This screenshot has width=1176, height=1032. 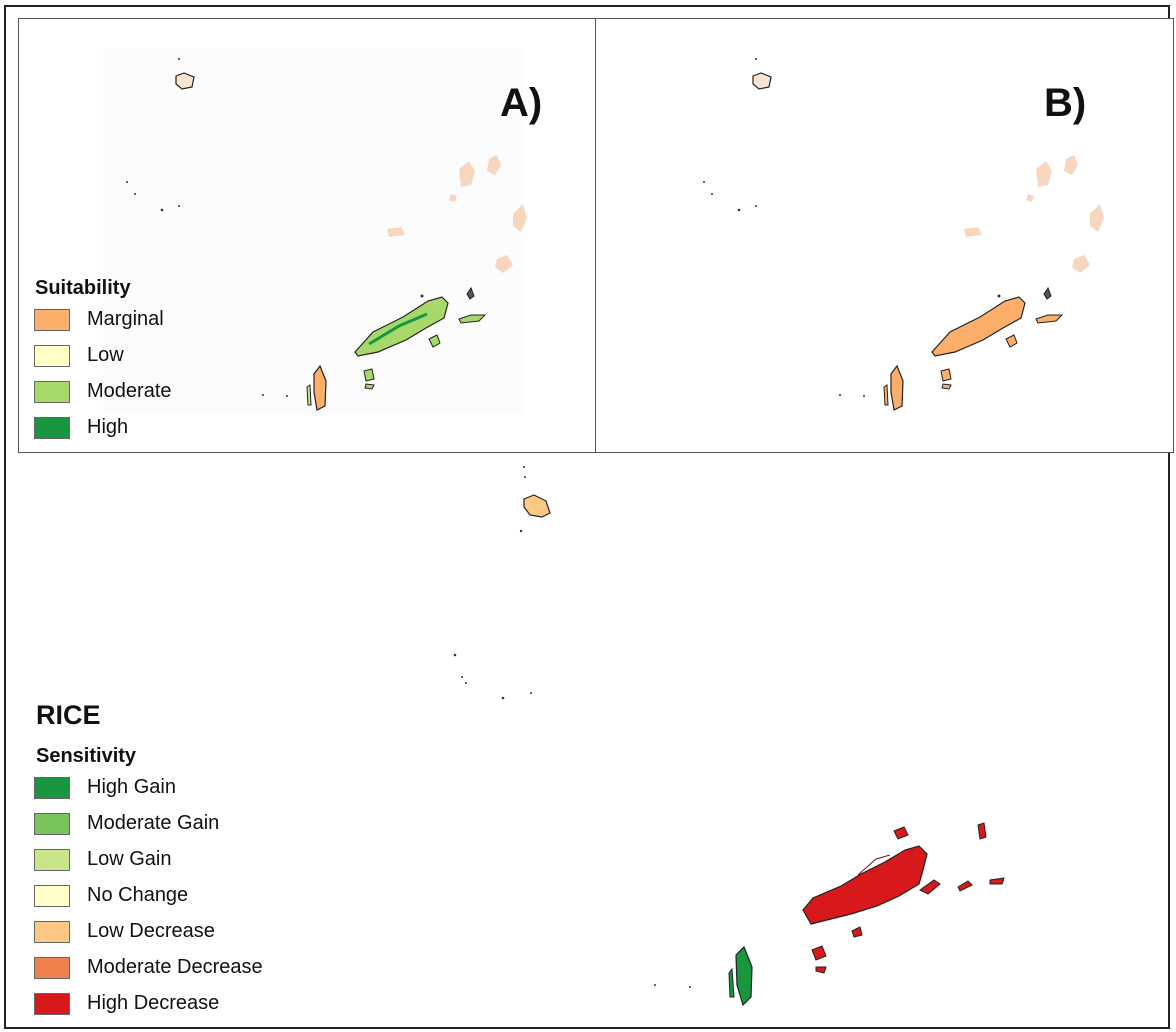 I want to click on swatch-low-decrease, so click(x=52, y=931).